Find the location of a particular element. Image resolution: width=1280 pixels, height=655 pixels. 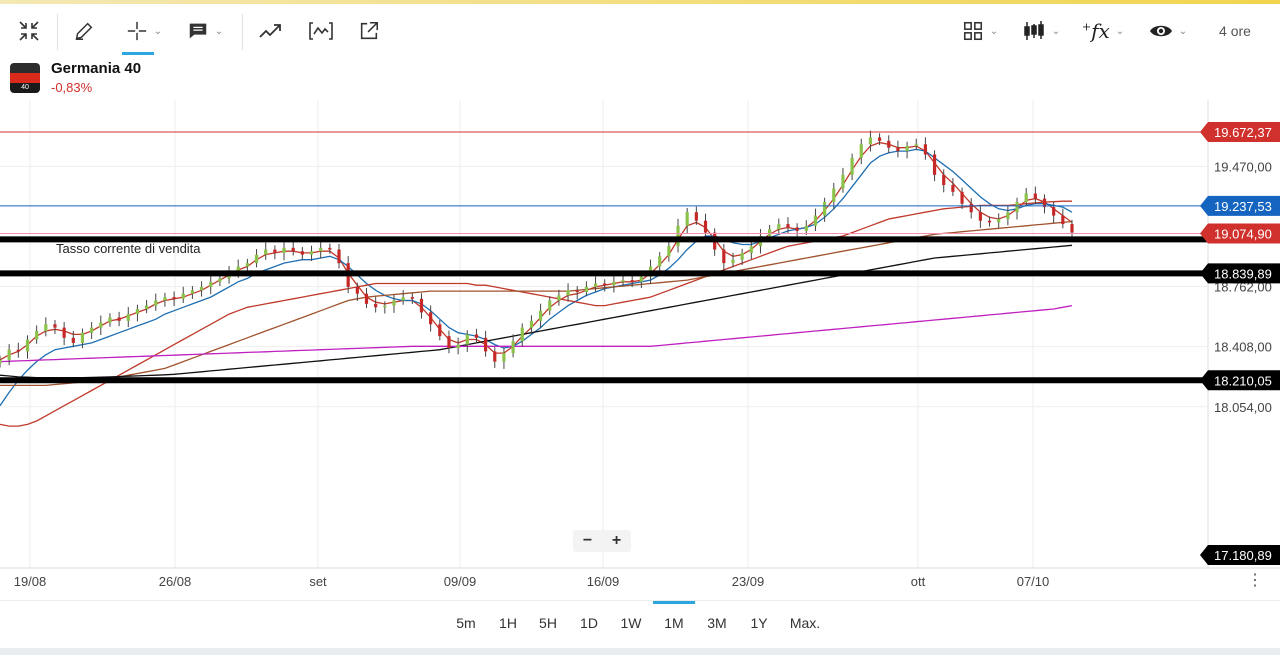

period-1m: 1M is located at coordinates (674, 623).